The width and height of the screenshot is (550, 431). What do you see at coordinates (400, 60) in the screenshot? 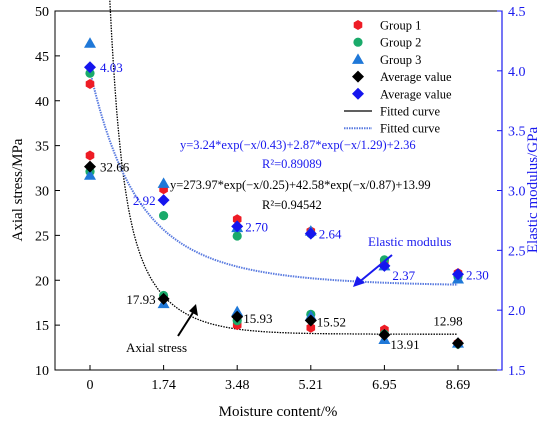
I see `legend-label: Group 3` at bounding box center [400, 60].